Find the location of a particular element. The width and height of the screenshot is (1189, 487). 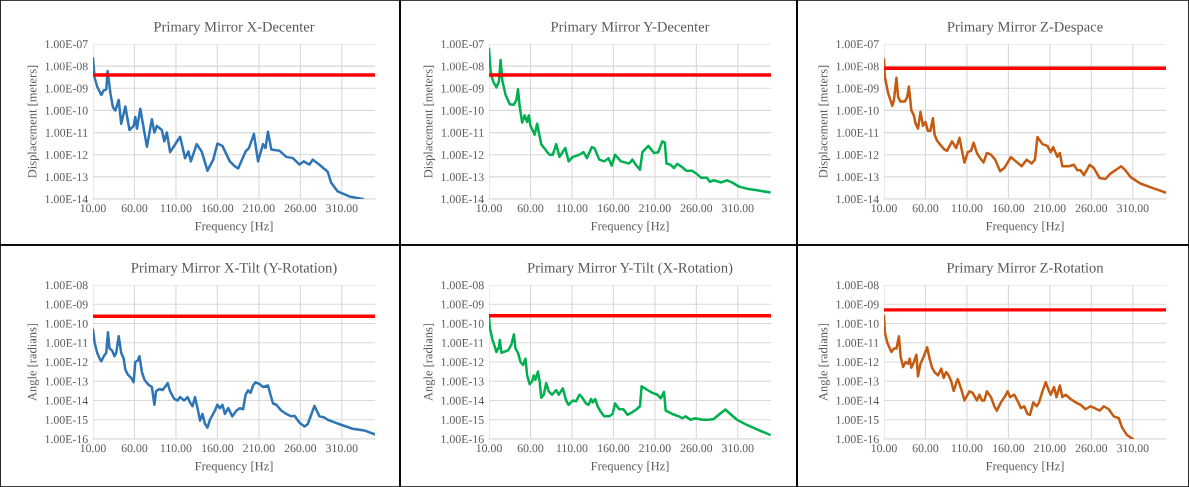

chart-title: Primary Mirror Y-Tilt (X-Rotation) is located at coordinates (630, 269).